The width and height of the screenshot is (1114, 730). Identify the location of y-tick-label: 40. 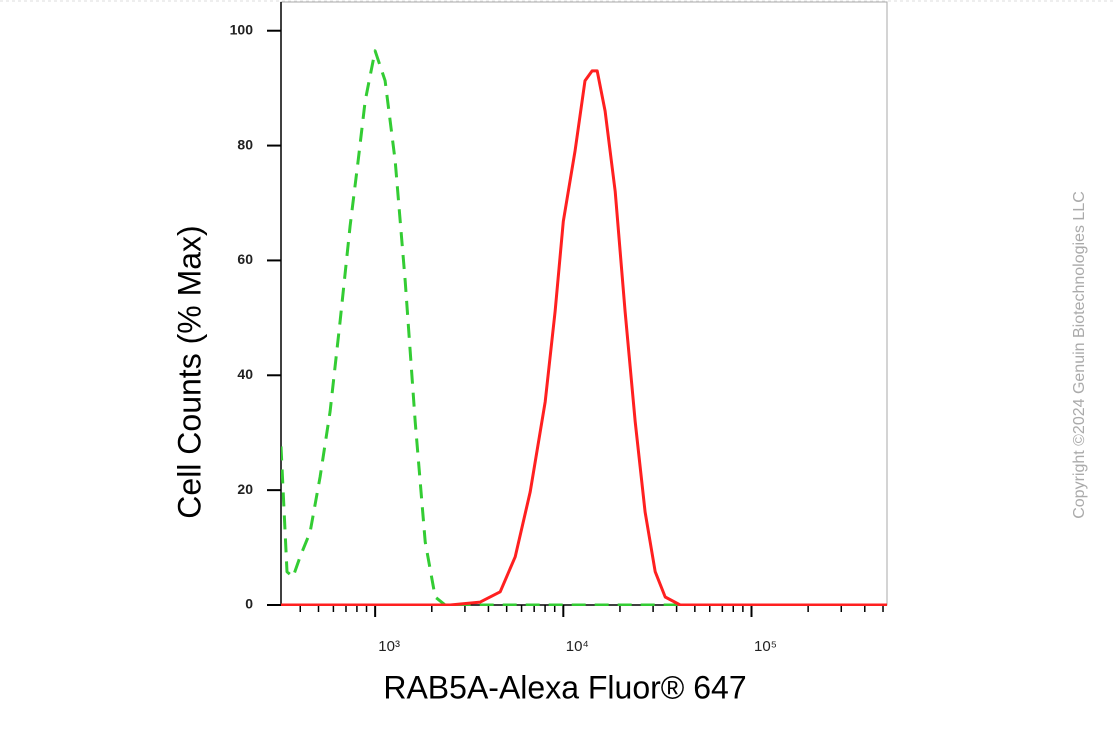
(245, 374).